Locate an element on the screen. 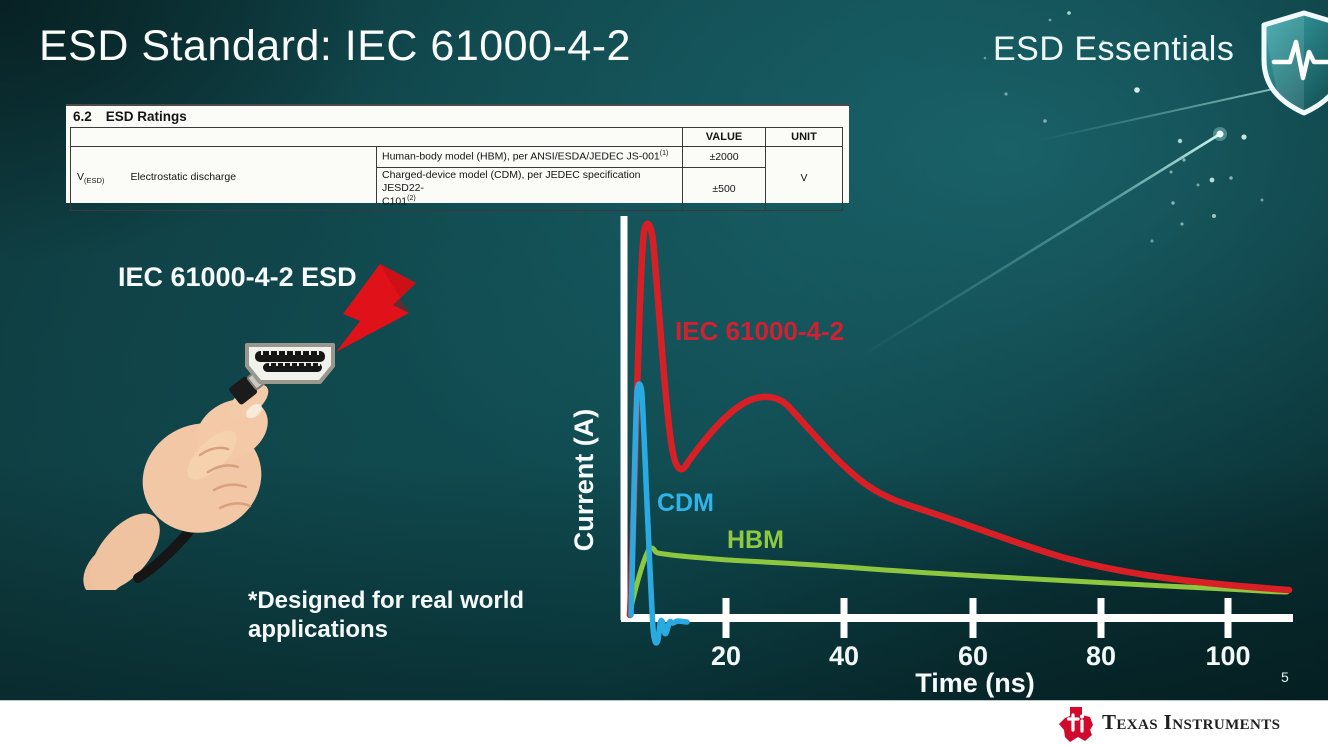  footnote: *Designed for real world applications is located at coordinates (386, 615).